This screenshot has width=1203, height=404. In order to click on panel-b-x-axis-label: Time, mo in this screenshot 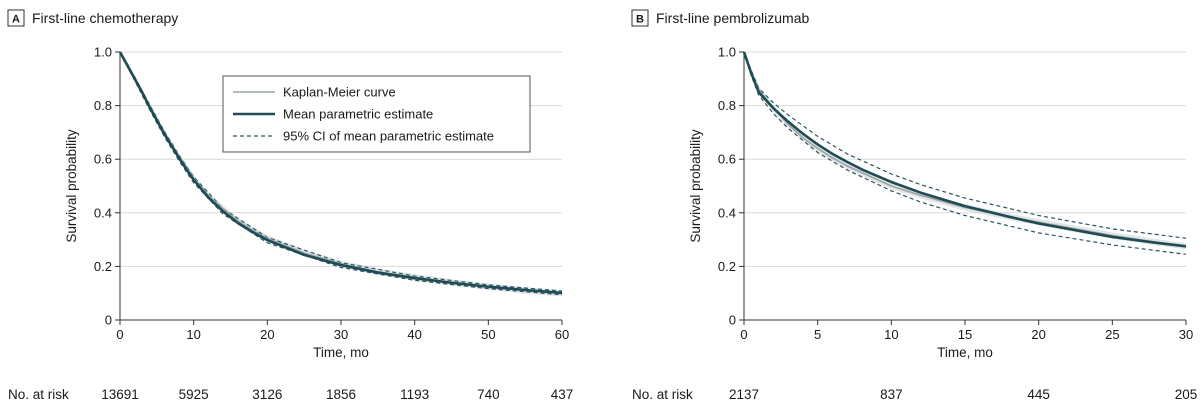, I will do `click(965, 352)`.